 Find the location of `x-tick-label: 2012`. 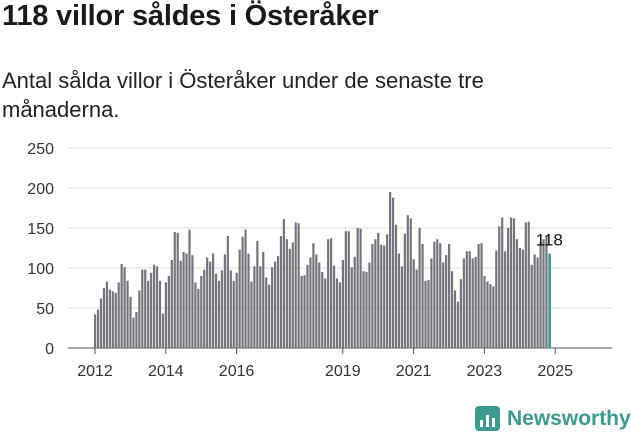

x-tick-label: 2012 is located at coordinates (95, 371).